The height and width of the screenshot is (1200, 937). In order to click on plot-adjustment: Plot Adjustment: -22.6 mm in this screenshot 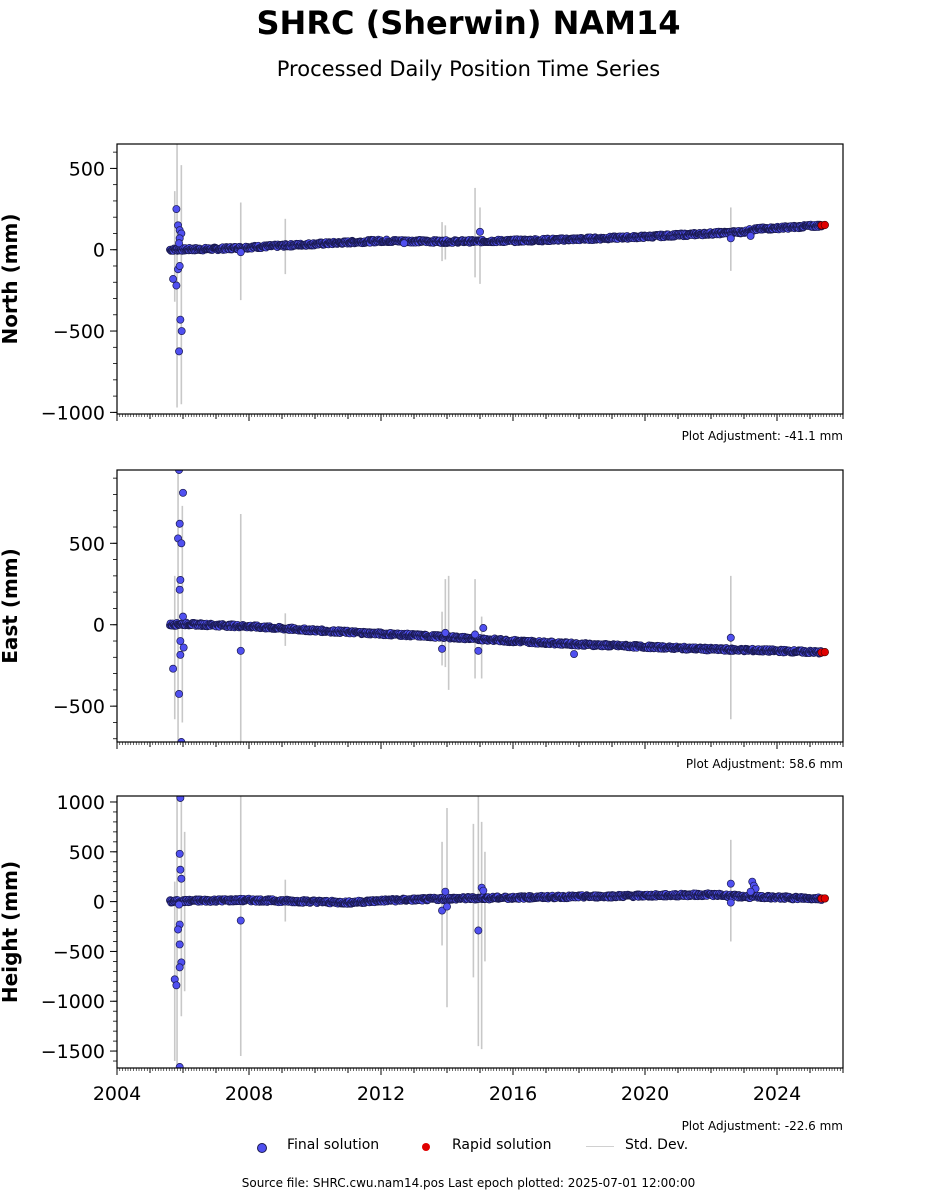, I will do `click(762, 1126)`.